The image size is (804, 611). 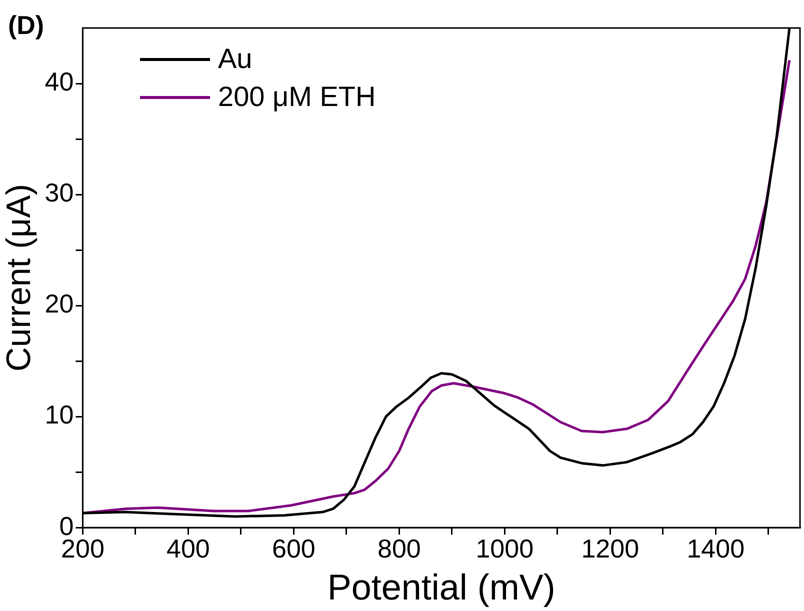 I want to click on y-tick-label: 30, so click(x=59, y=193).